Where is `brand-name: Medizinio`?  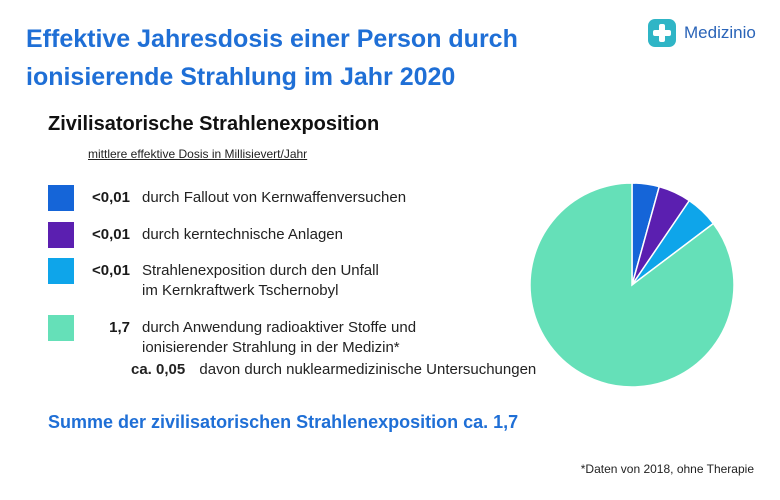
brand-name: Medizinio is located at coordinates (720, 32).